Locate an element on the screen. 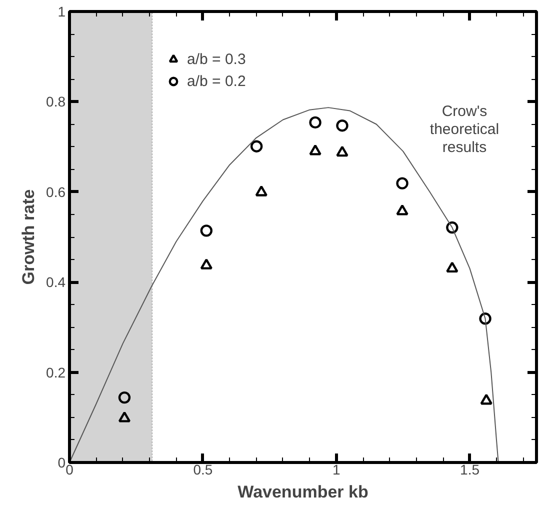  y-tick-label: 0.8 is located at coordinates (56, 102).